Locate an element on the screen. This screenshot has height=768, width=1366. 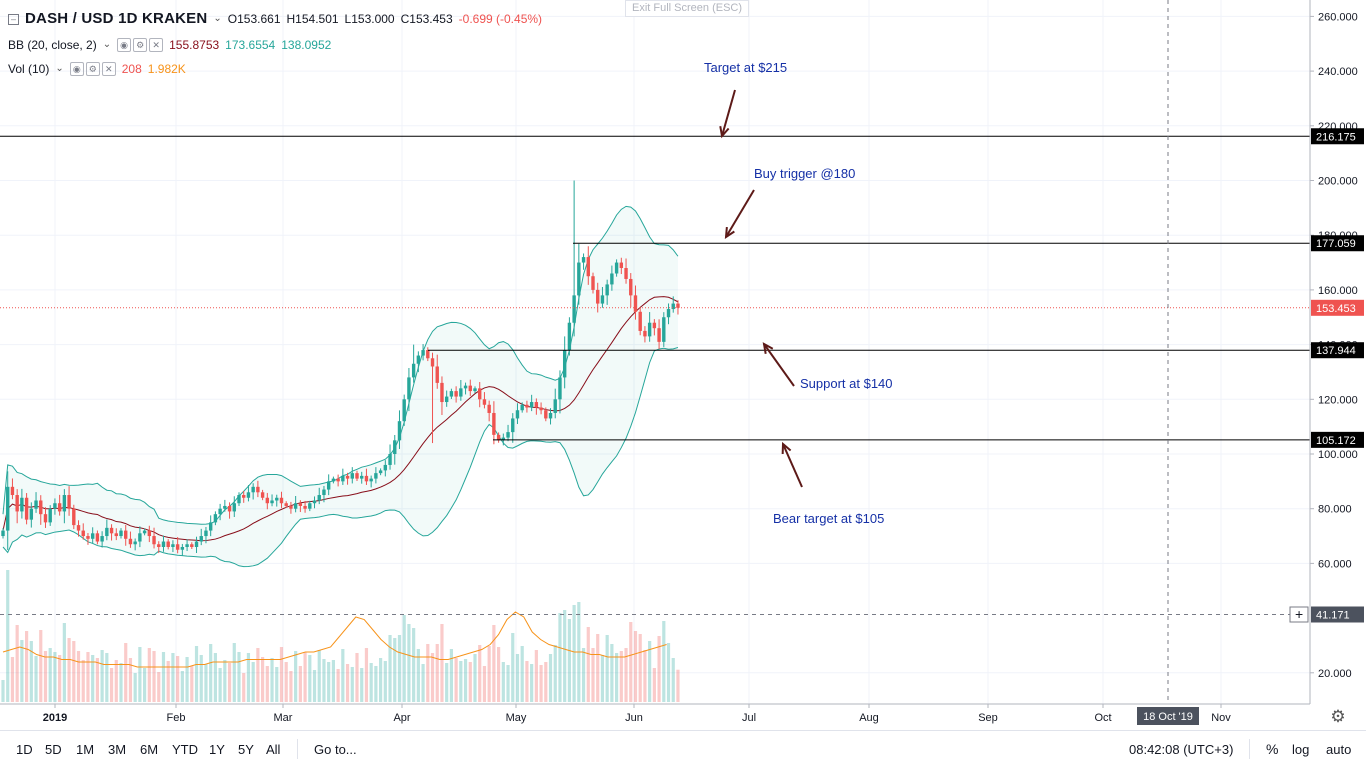
arrow-head-icon is located at coordinates (724, 132).